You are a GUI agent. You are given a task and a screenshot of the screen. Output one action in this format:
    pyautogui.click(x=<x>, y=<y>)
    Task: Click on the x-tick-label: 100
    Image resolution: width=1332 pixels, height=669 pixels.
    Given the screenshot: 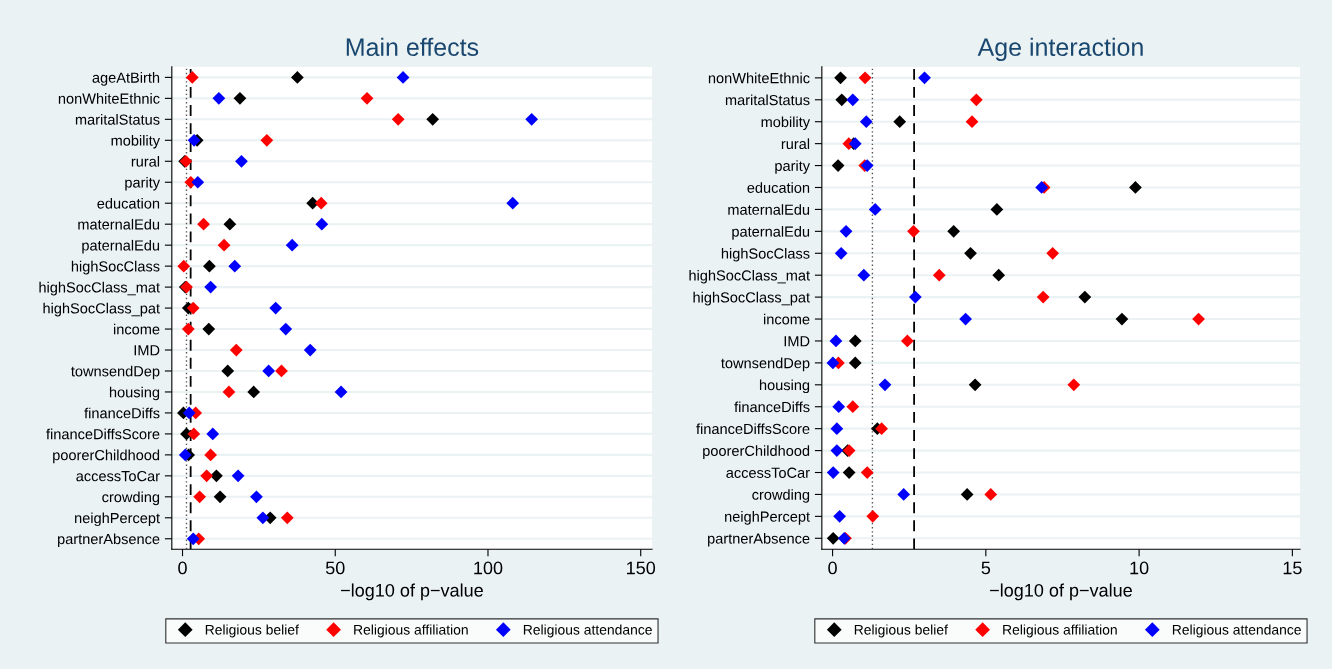 What is the action you would take?
    pyautogui.click(x=488, y=568)
    